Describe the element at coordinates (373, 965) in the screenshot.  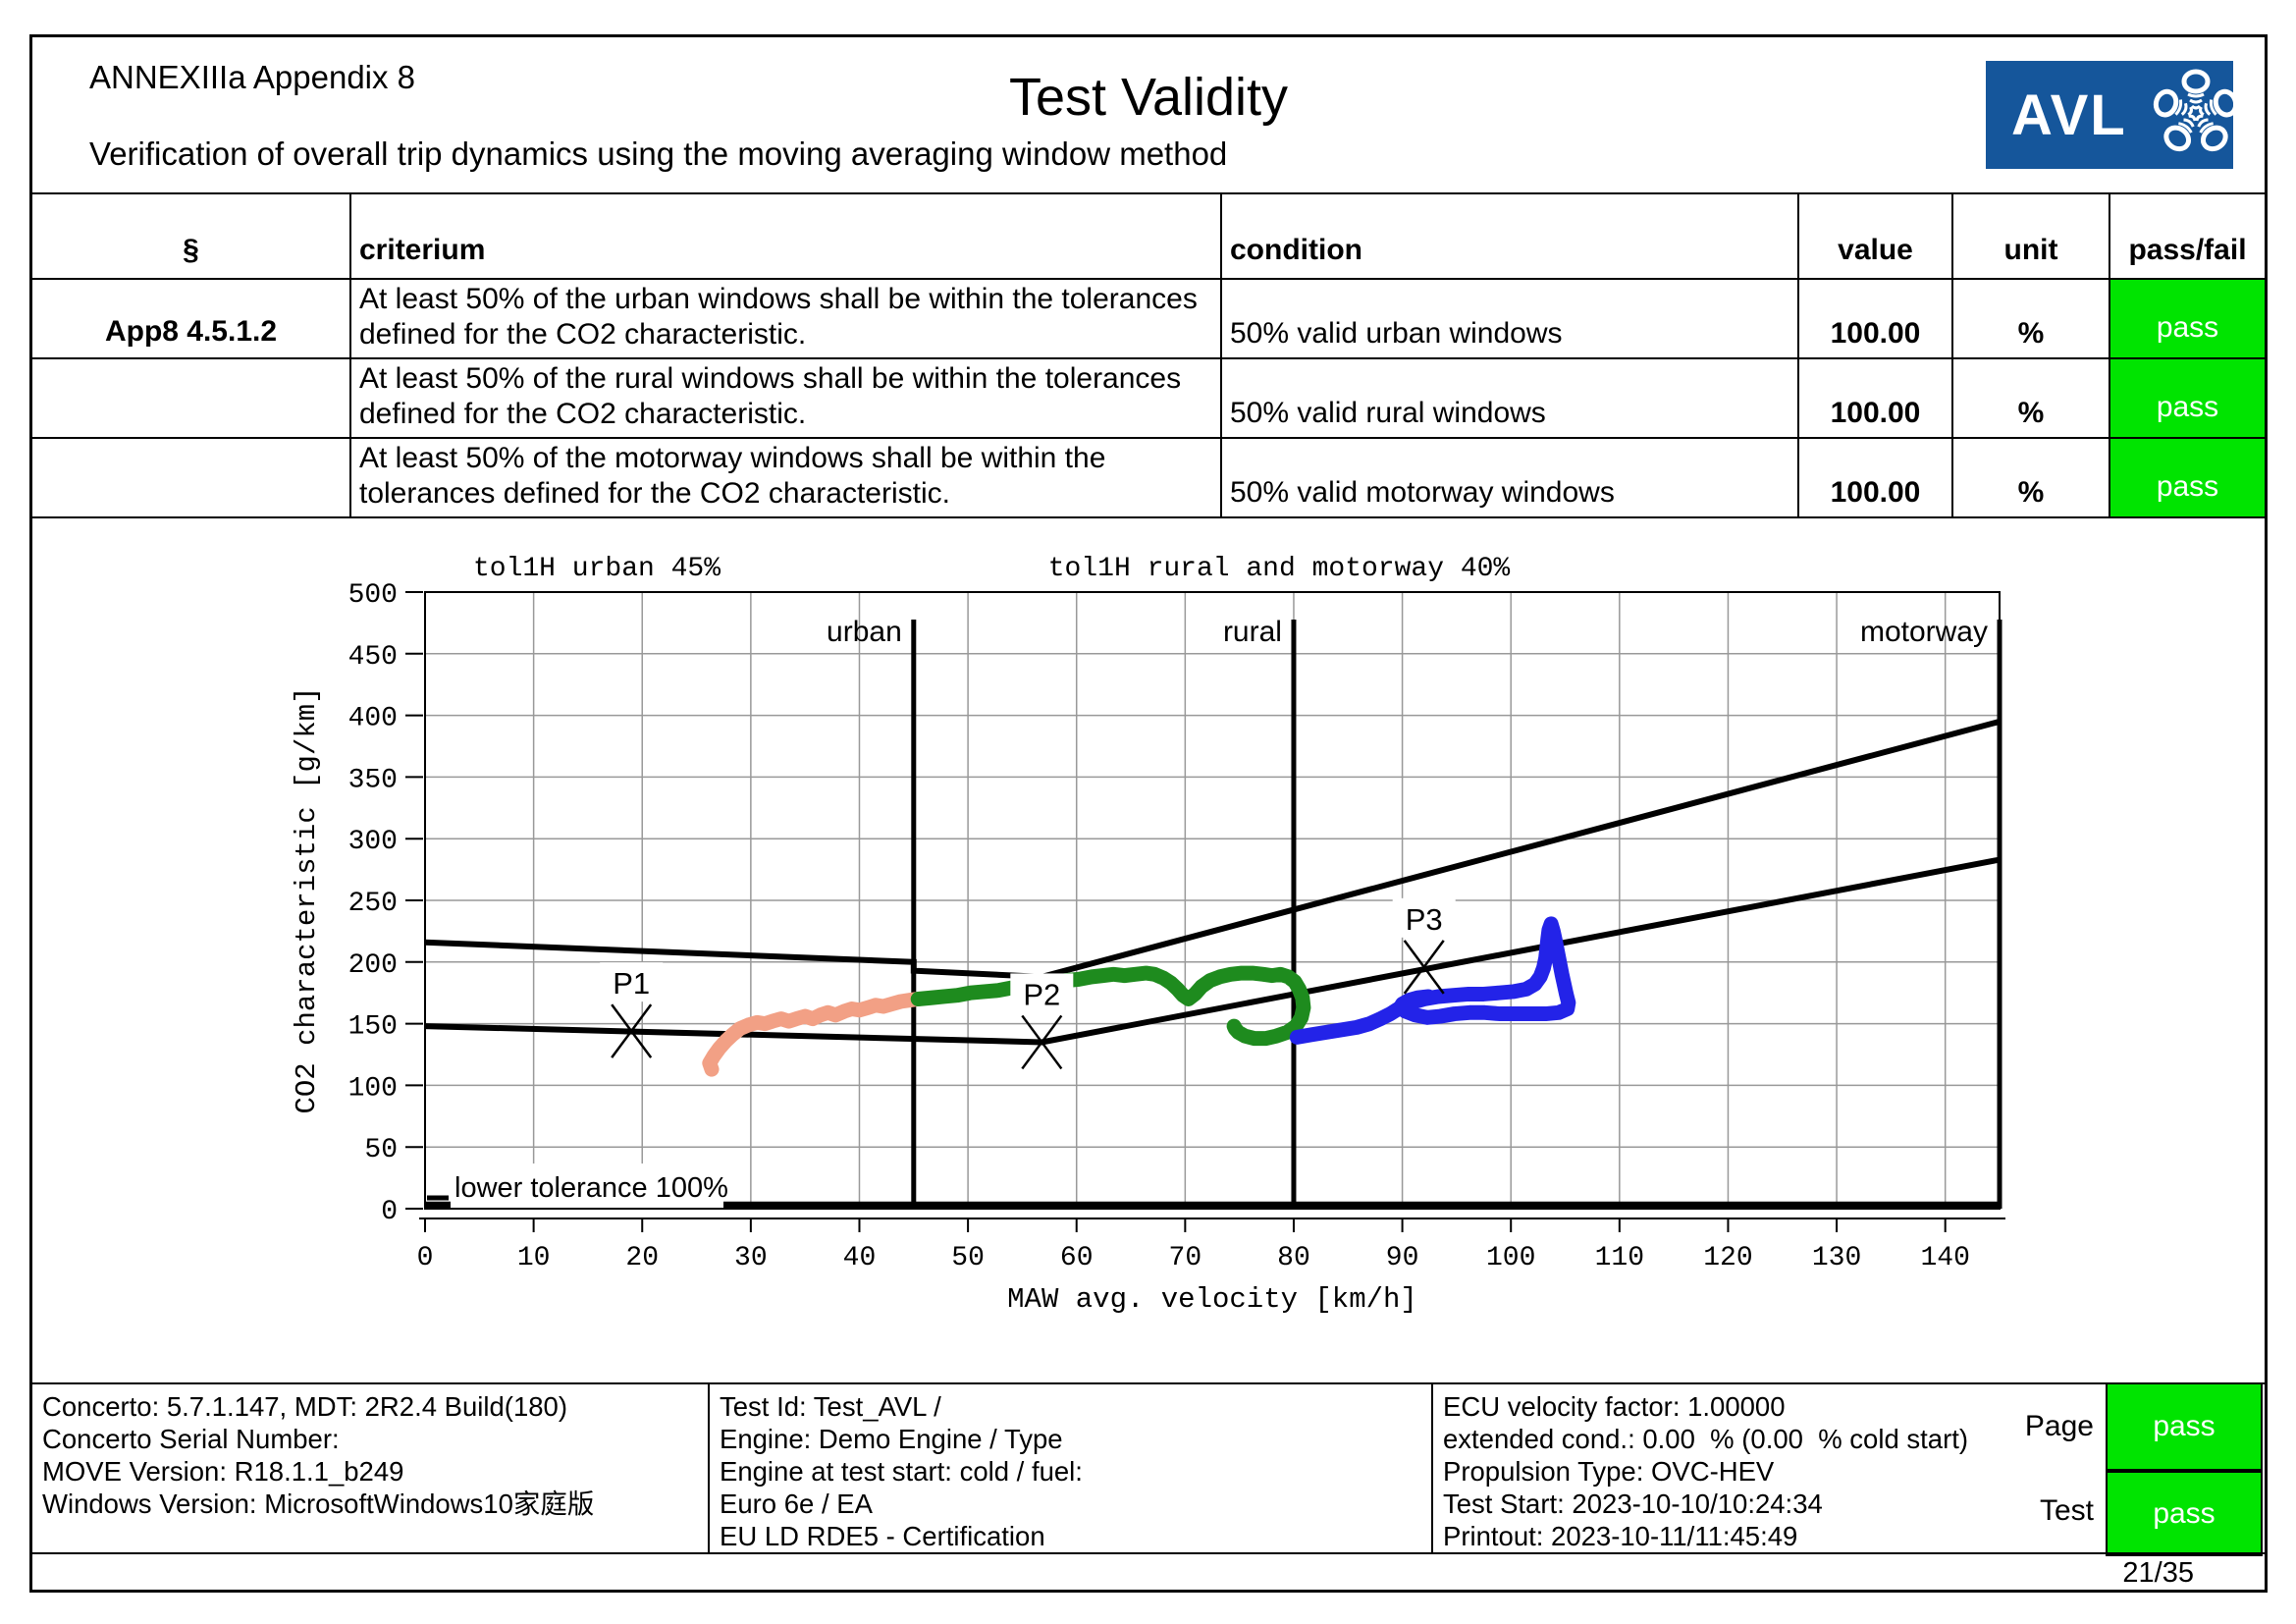
I see `y-tick-label: 200` at that location.